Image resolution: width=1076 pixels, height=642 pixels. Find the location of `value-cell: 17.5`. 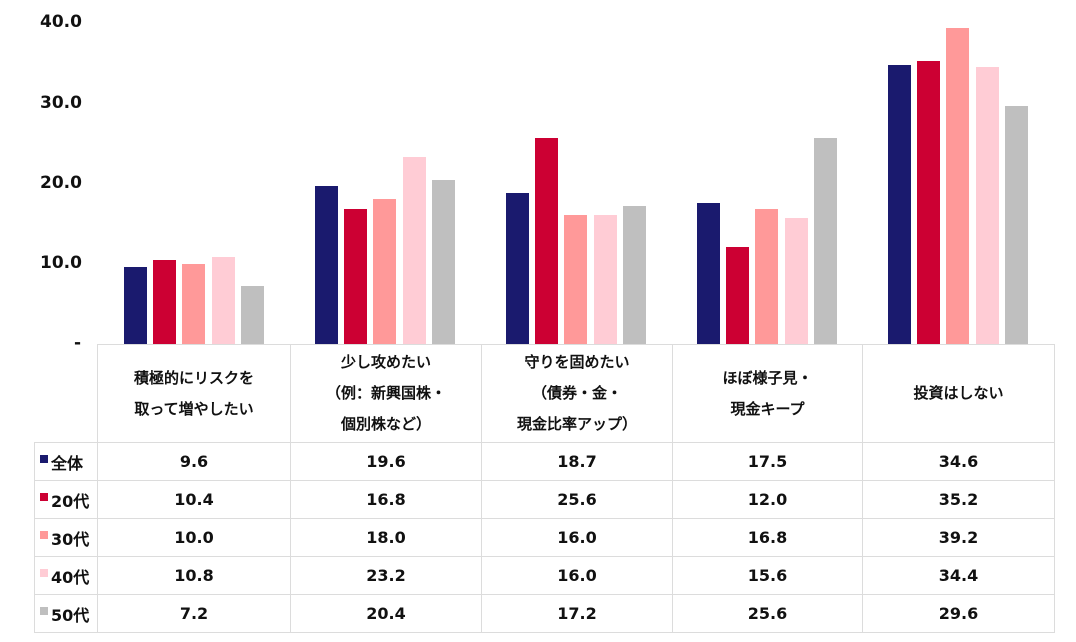

value-cell: 17.5 is located at coordinates (767, 461).